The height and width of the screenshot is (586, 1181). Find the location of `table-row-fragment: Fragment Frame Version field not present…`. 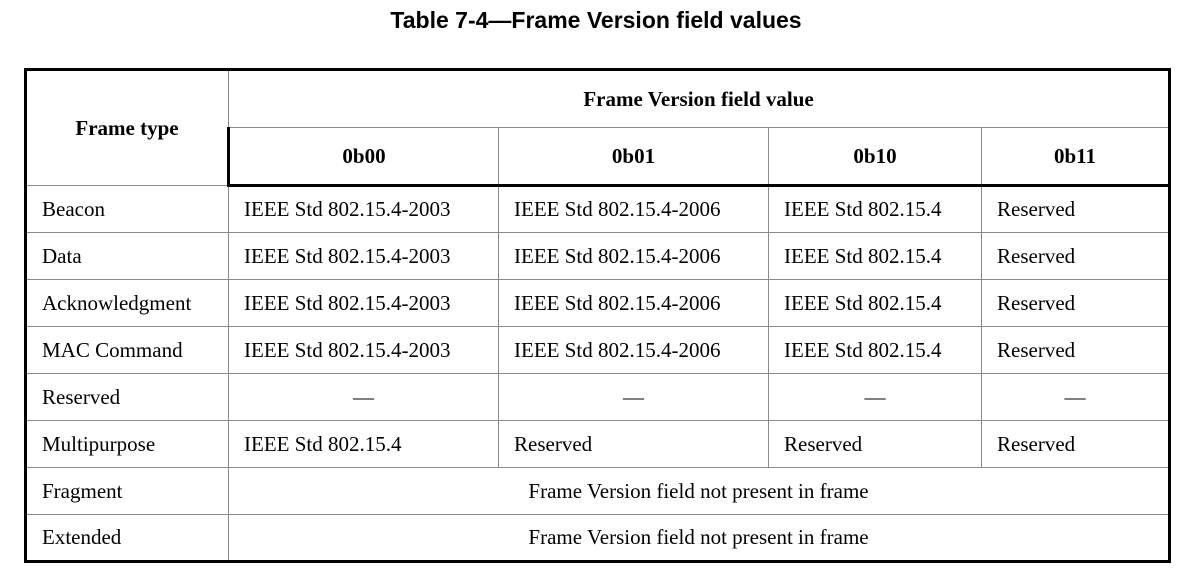

table-row-fragment: Fragment Frame Version field not present… is located at coordinates (598, 491).